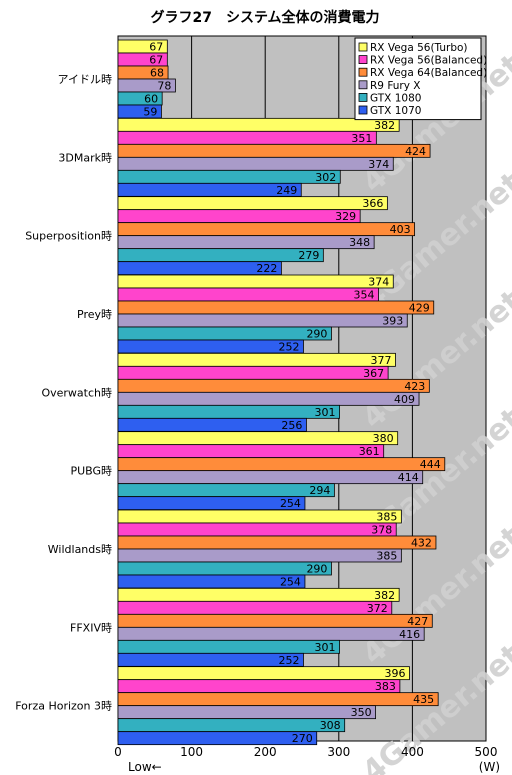  What do you see at coordinates (417, 621) in the screenshot?
I see `bar-value-label: 427` at bounding box center [417, 621].